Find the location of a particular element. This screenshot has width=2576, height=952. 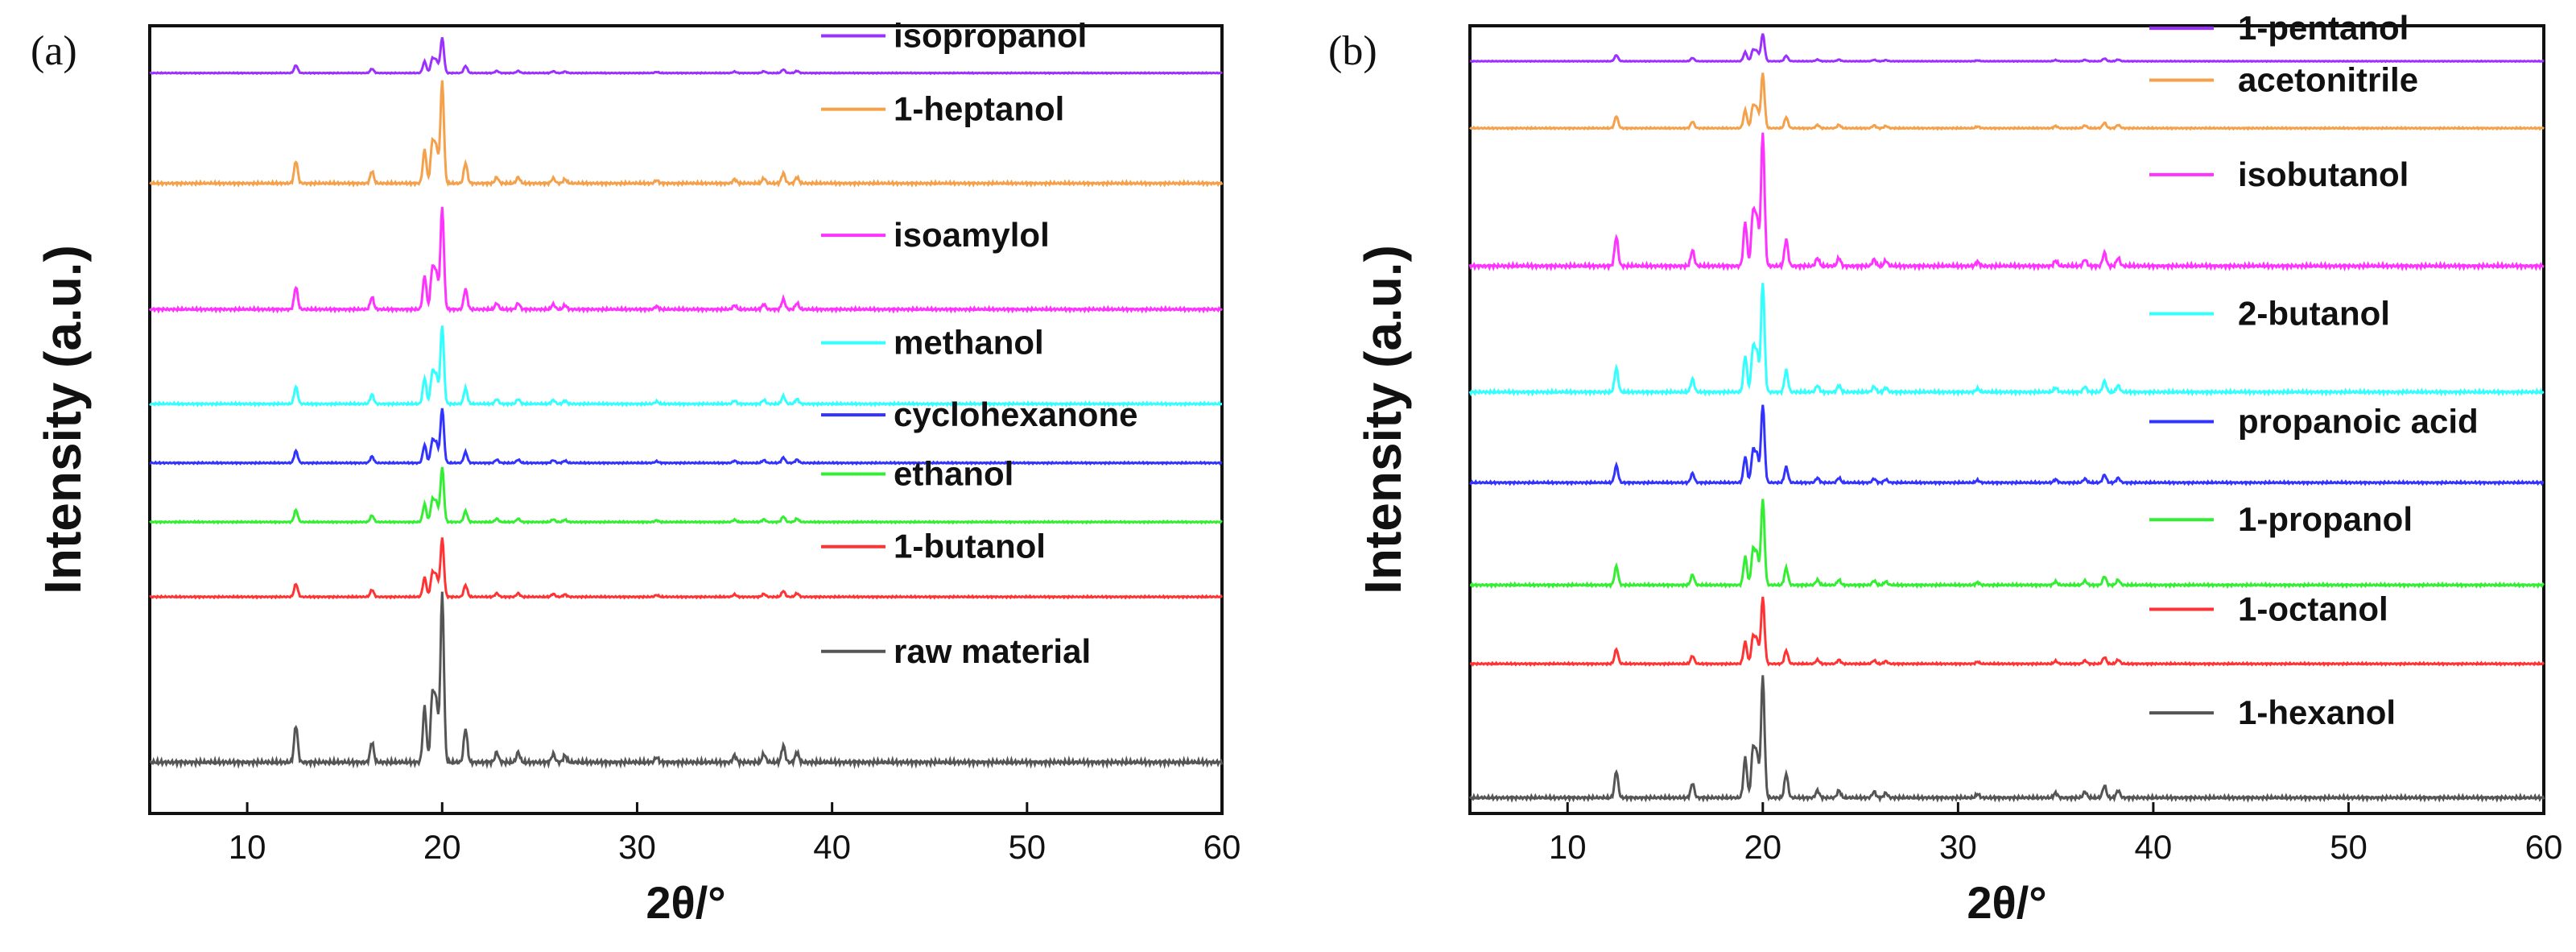

panel-label: (a) is located at coordinates (54, 51).